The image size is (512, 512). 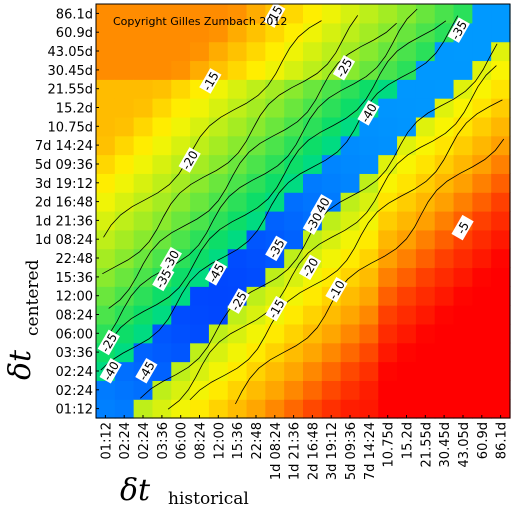 I want to click on x-tick-label: 60.9d, so click(x=483, y=440).